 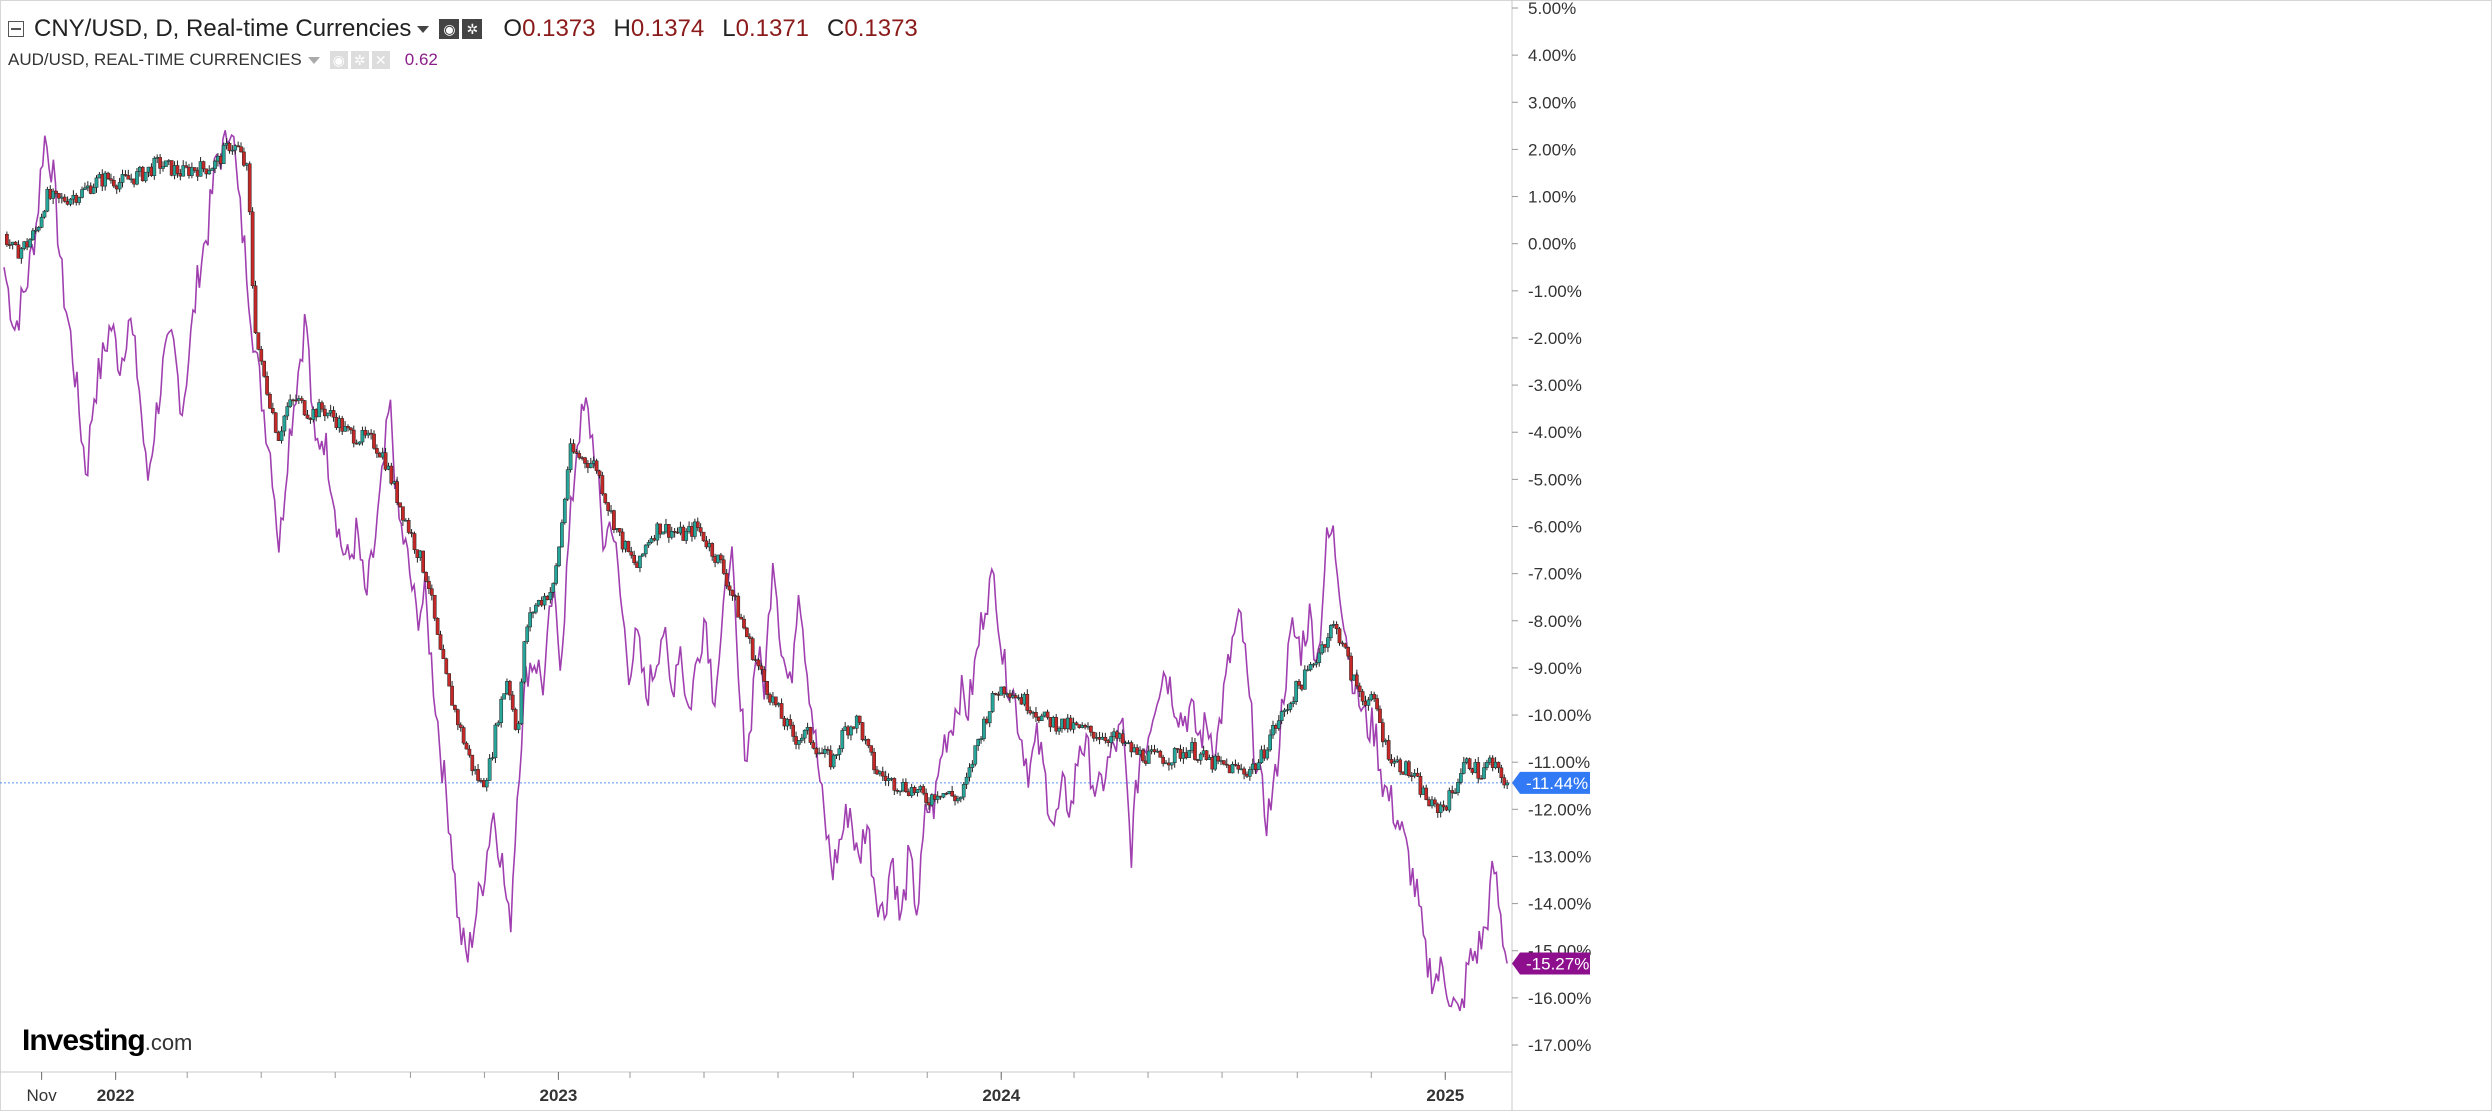 What do you see at coordinates (338, 60) in the screenshot?
I see `compare-visibility-icon: ◉` at bounding box center [338, 60].